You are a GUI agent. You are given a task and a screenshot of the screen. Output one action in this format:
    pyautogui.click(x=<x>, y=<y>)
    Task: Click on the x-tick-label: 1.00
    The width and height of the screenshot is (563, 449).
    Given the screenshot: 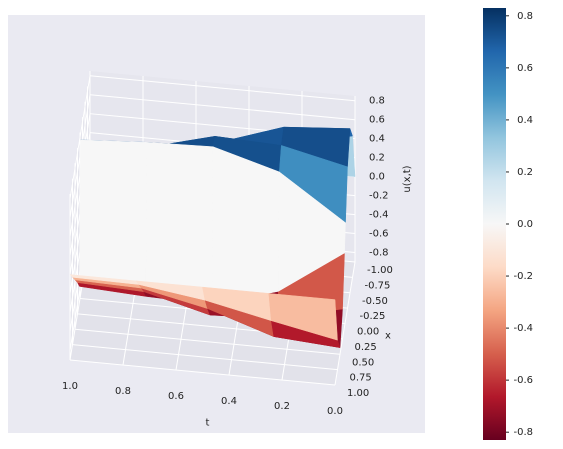 What is the action you would take?
    pyautogui.click(x=358, y=393)
    